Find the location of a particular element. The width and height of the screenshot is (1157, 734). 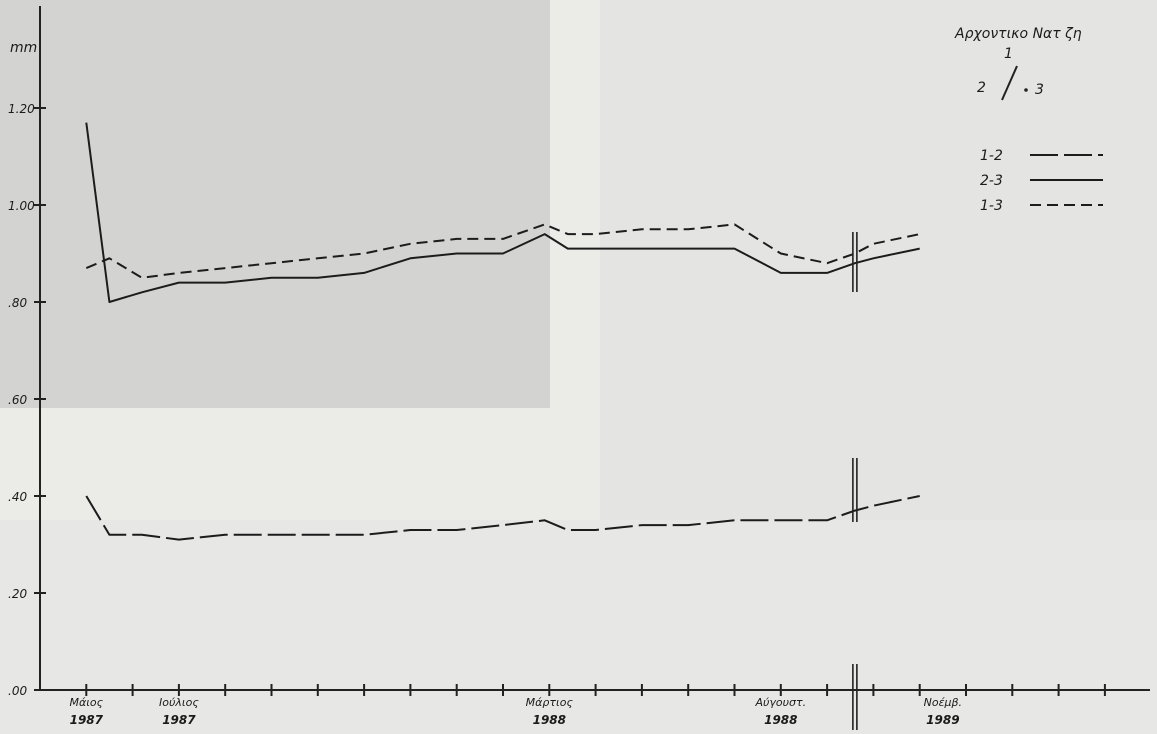

legend-diagram-dot is located at coordinates (1026, 90).